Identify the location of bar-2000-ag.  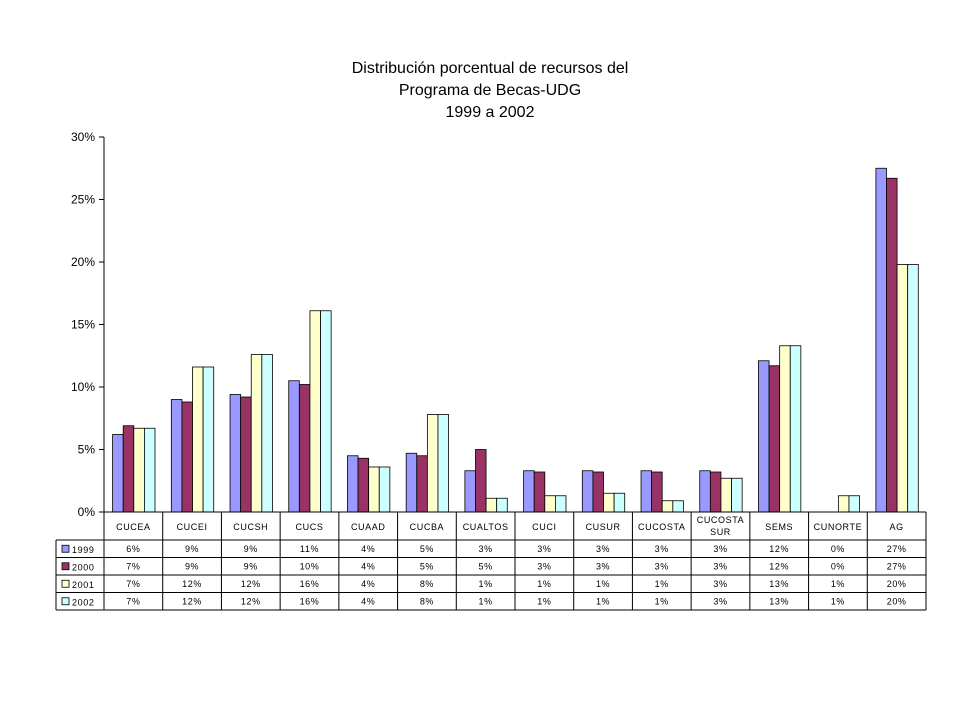
(892, 345).